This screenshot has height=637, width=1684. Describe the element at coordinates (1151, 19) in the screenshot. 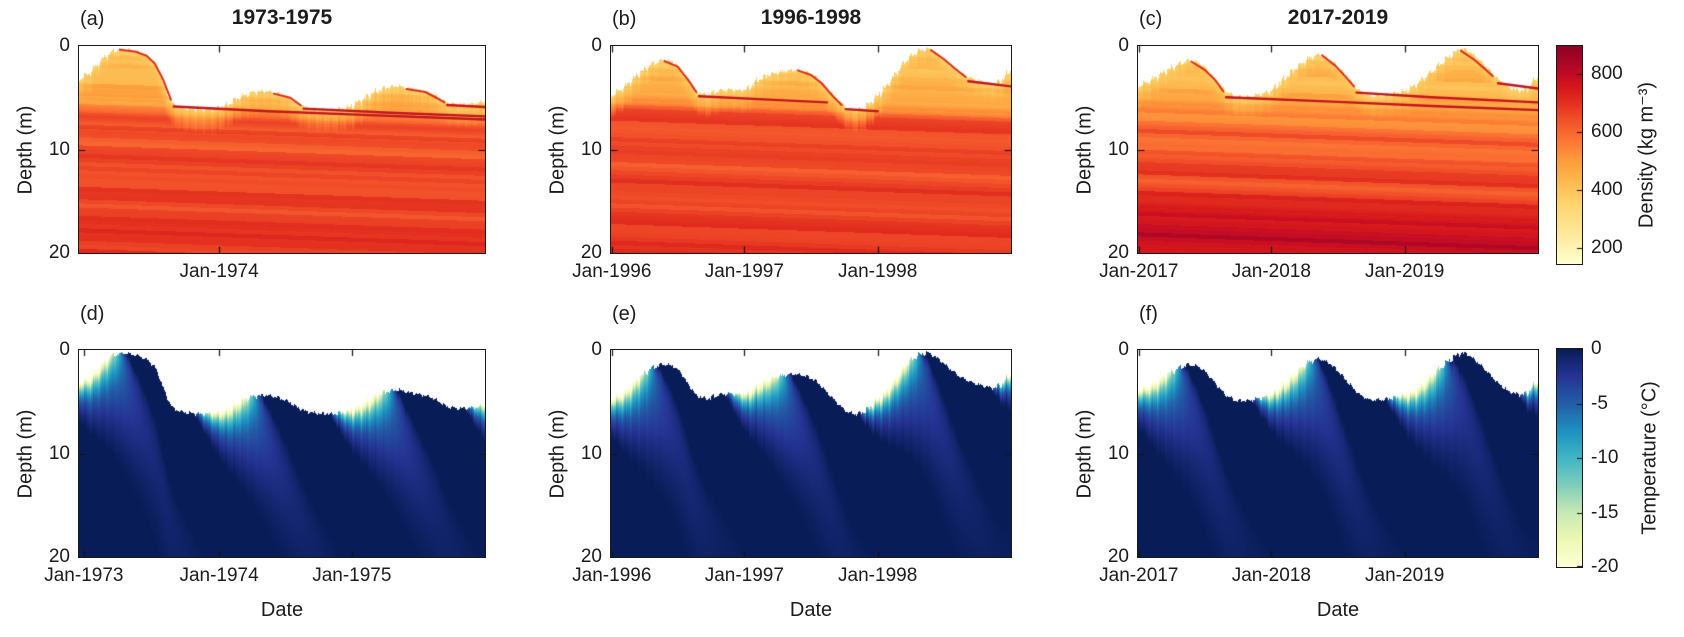

I see `panel-letter-c: (c)` at that location.